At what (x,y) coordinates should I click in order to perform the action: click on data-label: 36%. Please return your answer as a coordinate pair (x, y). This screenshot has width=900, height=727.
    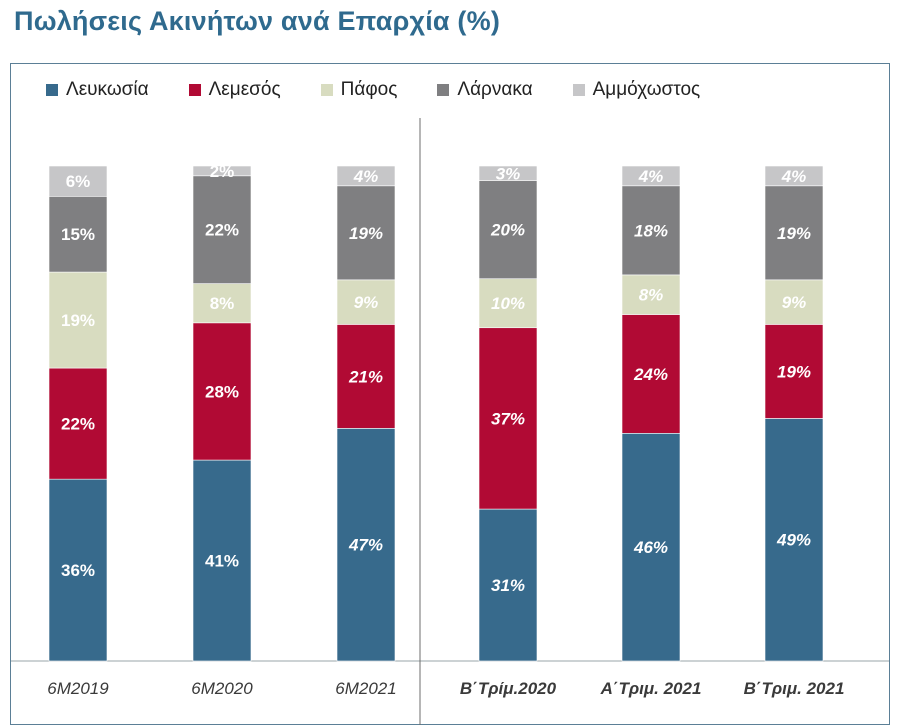
    Looking at the image, I should click on (78, 570).